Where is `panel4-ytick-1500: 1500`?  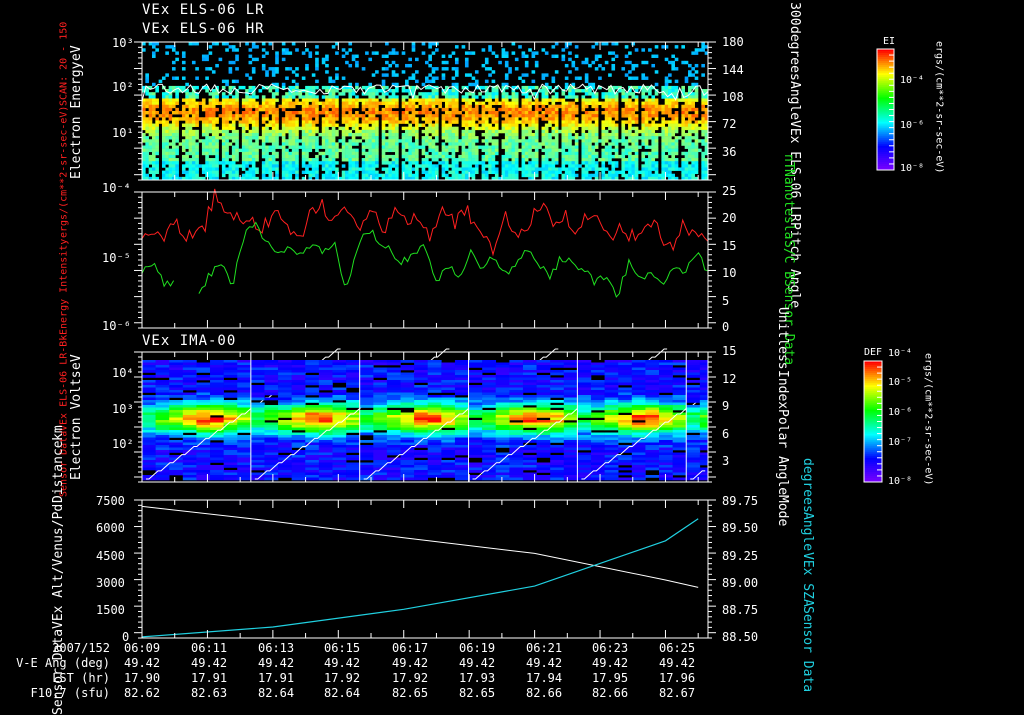
panel4-ytick-1500: 1500 is located at coordinates (110, 610).